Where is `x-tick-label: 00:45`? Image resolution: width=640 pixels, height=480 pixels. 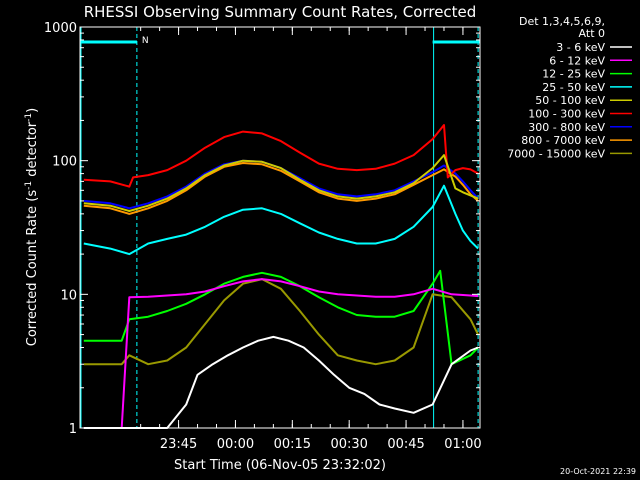
x-tick-label: 00:45 is located at coordinates (405, 444).